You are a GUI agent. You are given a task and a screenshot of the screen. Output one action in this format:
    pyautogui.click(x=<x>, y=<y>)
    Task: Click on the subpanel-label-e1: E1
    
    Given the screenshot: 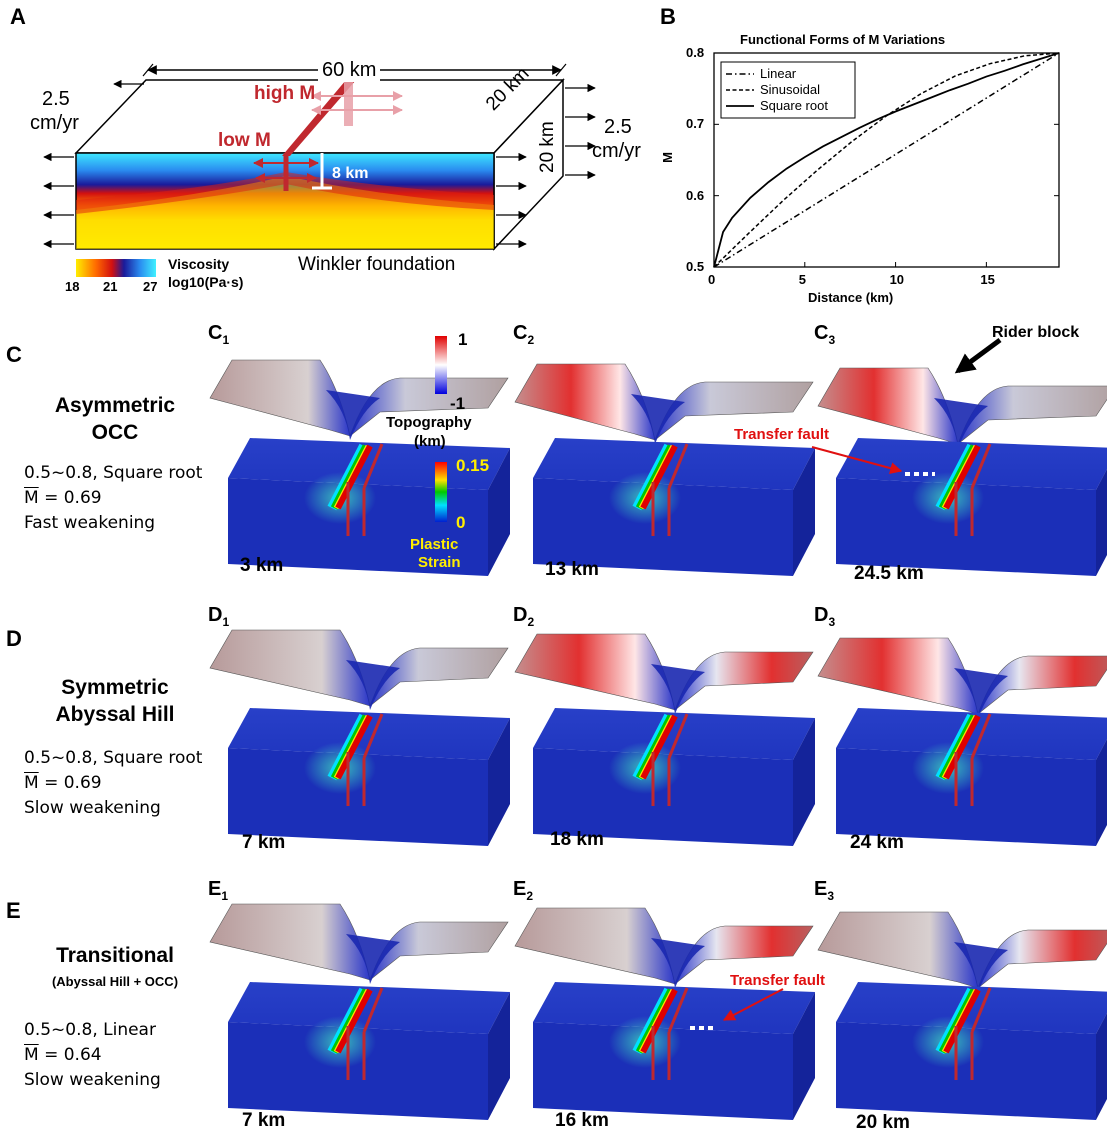 What is the action you would take?
    pyautogui.click(x=218, y=890)
    